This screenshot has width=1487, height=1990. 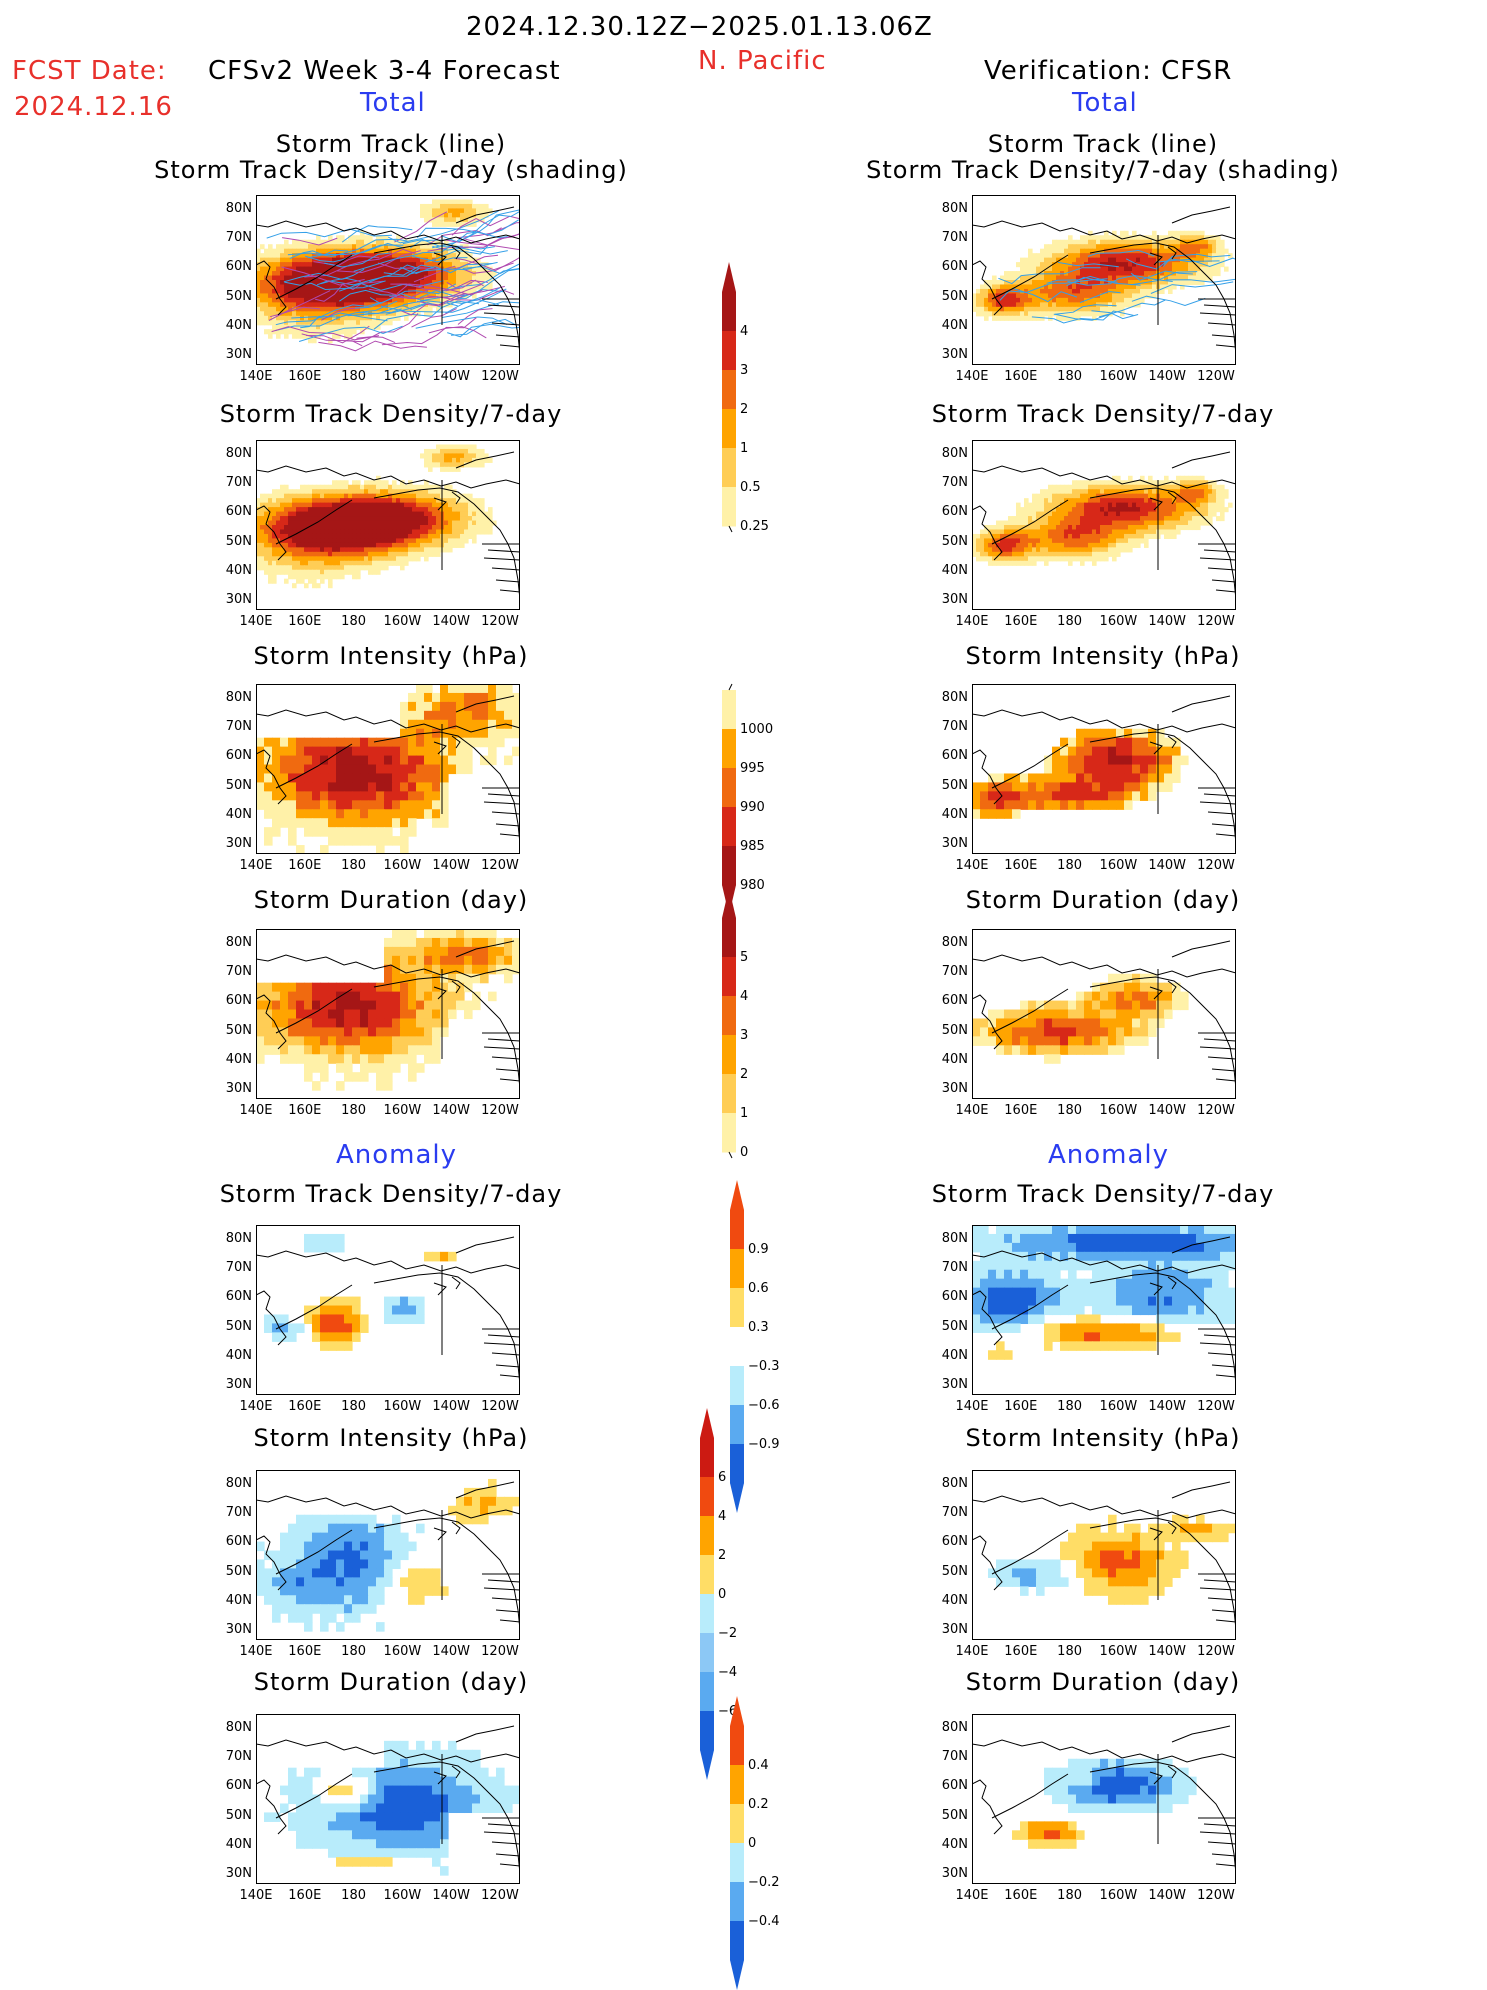 What do you see at coordinates (1226, 835) in the screenshot?
I see `coastline` at bounding box center [1226, 835].